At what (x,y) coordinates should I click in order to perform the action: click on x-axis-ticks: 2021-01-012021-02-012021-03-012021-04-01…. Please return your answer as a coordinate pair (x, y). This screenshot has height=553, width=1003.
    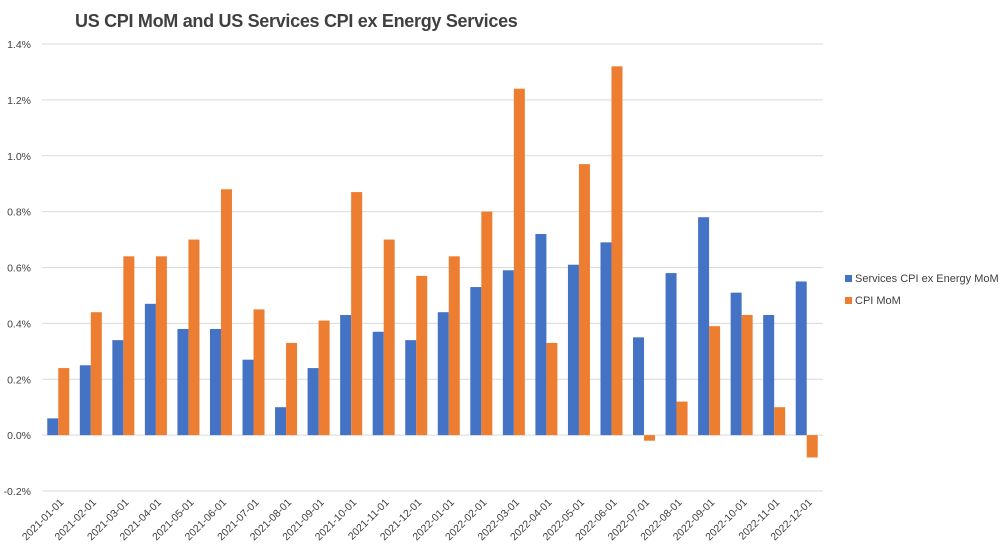
    Looking at the image, I should click on (417, 520).